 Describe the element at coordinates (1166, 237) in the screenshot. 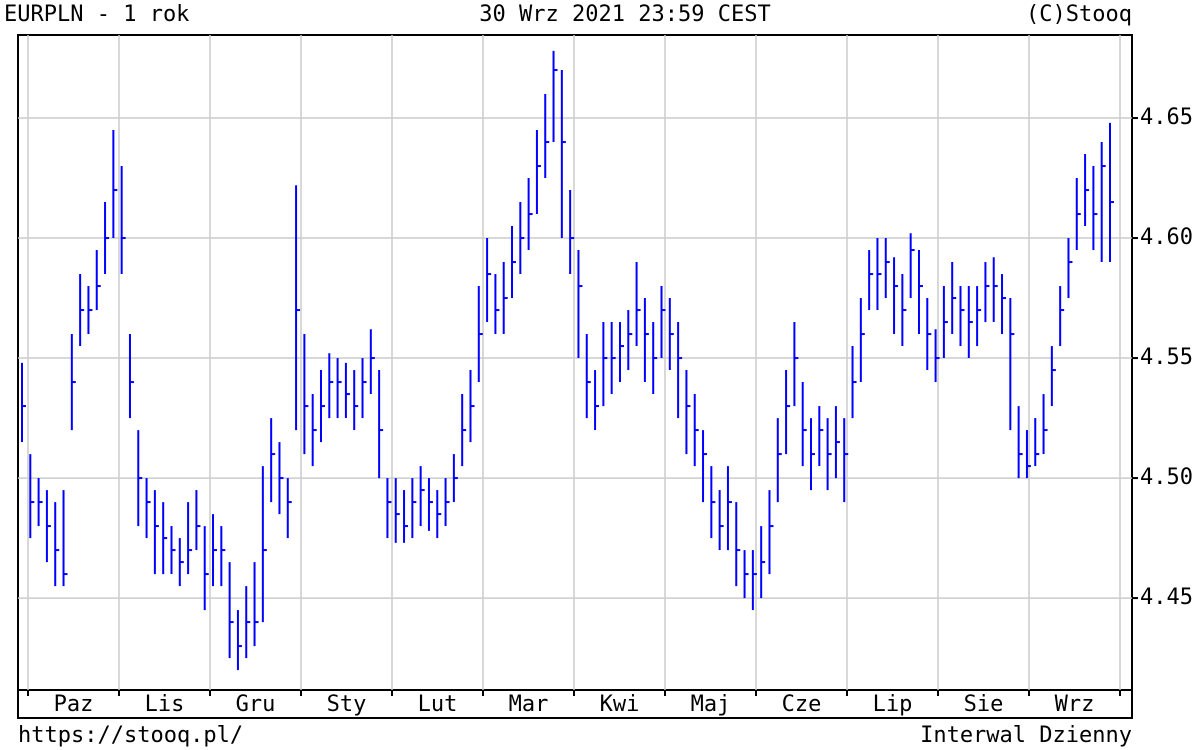

I see `y-tick-label: 4.60` at that location.